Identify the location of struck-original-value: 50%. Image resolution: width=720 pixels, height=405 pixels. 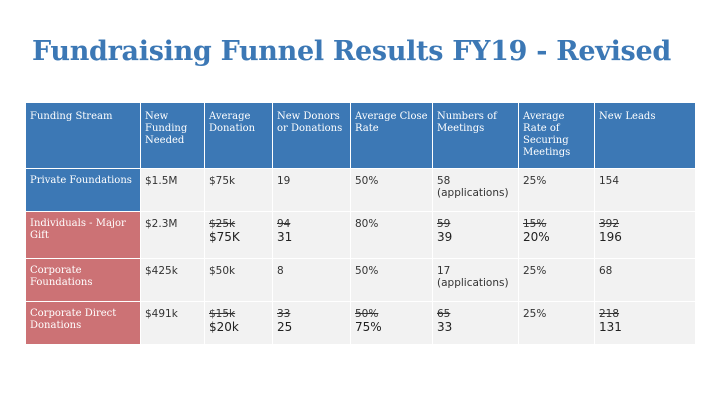
(367, 314).